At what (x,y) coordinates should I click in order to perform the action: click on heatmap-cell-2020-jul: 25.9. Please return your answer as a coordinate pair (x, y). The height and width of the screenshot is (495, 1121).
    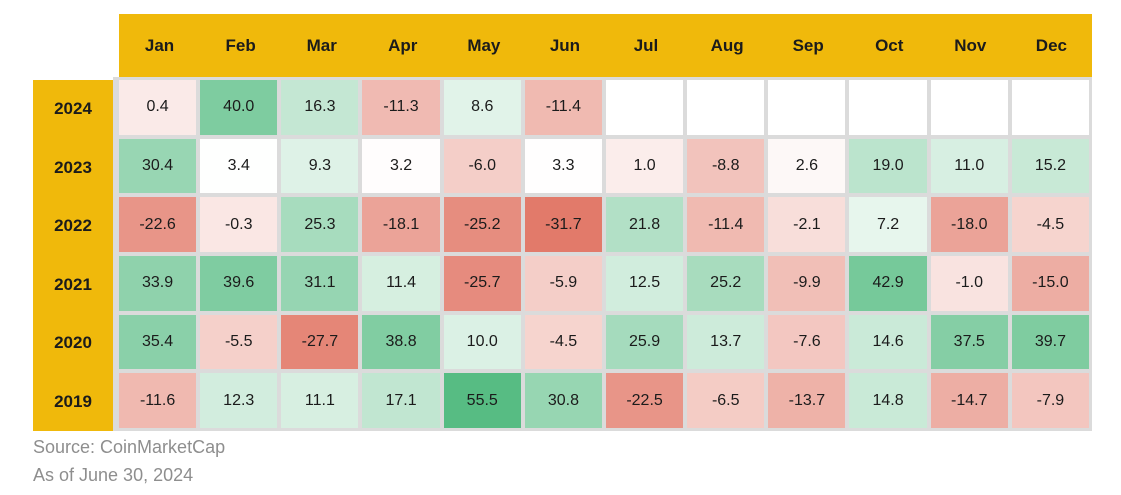
    Looking at the image, I should click on (644, 342).